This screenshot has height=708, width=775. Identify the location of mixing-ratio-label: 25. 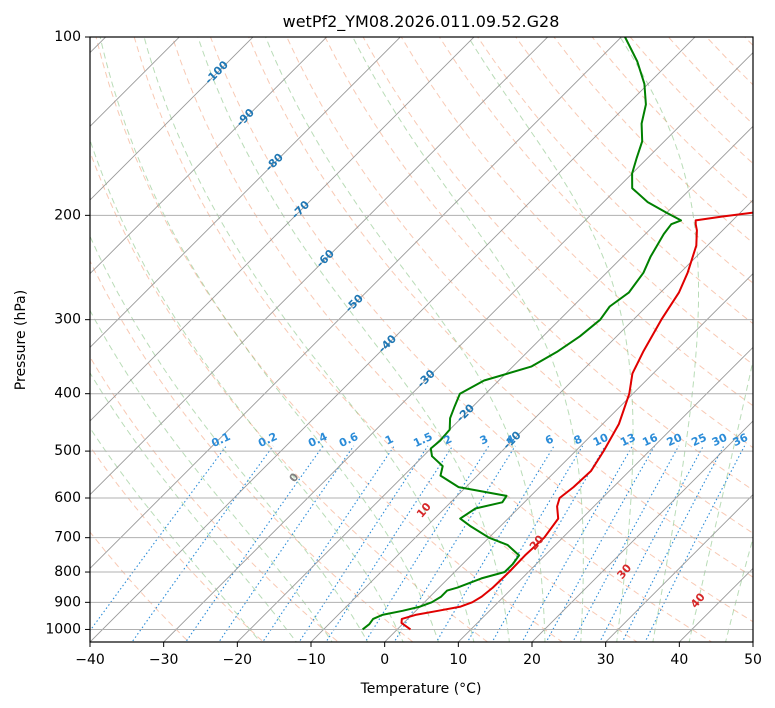
(698, 440).